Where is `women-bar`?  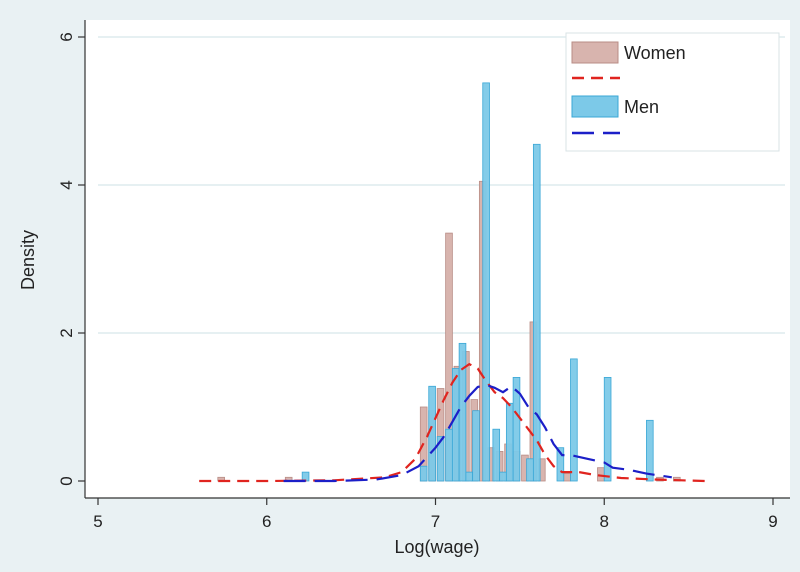
women-bar is located at coordinates (567, 477).